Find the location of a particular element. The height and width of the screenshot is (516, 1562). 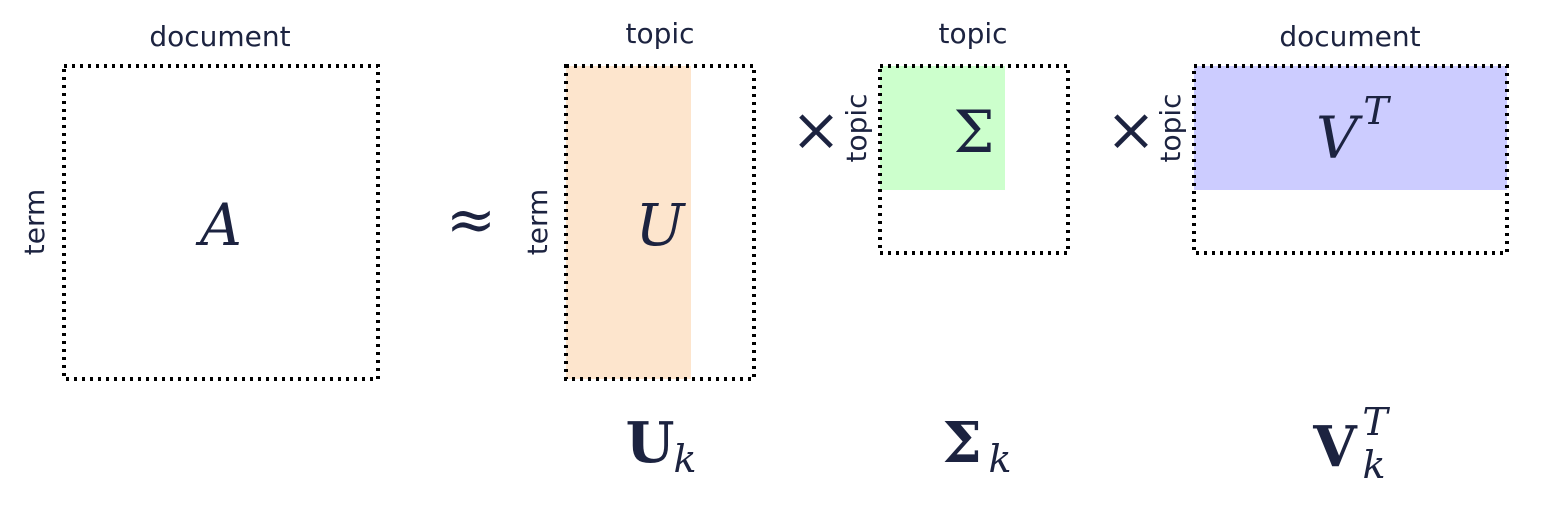

matrix-vt-superscript: T is located at coordinates (1377, 111).